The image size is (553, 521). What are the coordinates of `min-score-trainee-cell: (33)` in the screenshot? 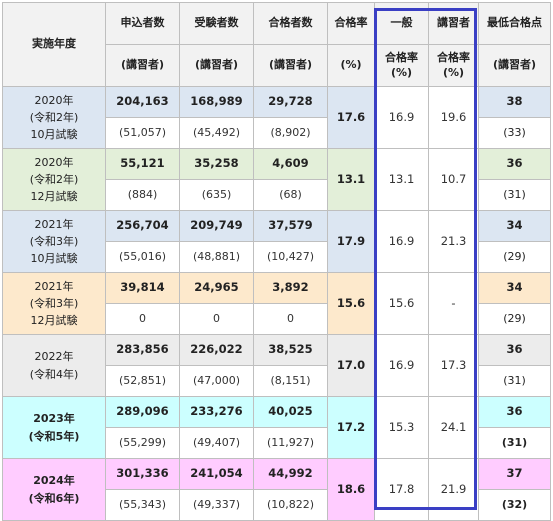 It's located at (514, 133).